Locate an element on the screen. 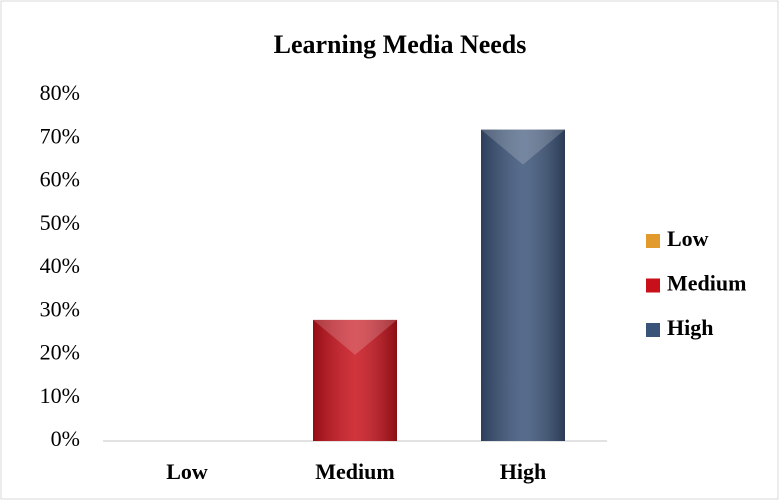 This screenshot has width=780, height=501. y-tick-label: 80% is located at coordinates (60, 92).